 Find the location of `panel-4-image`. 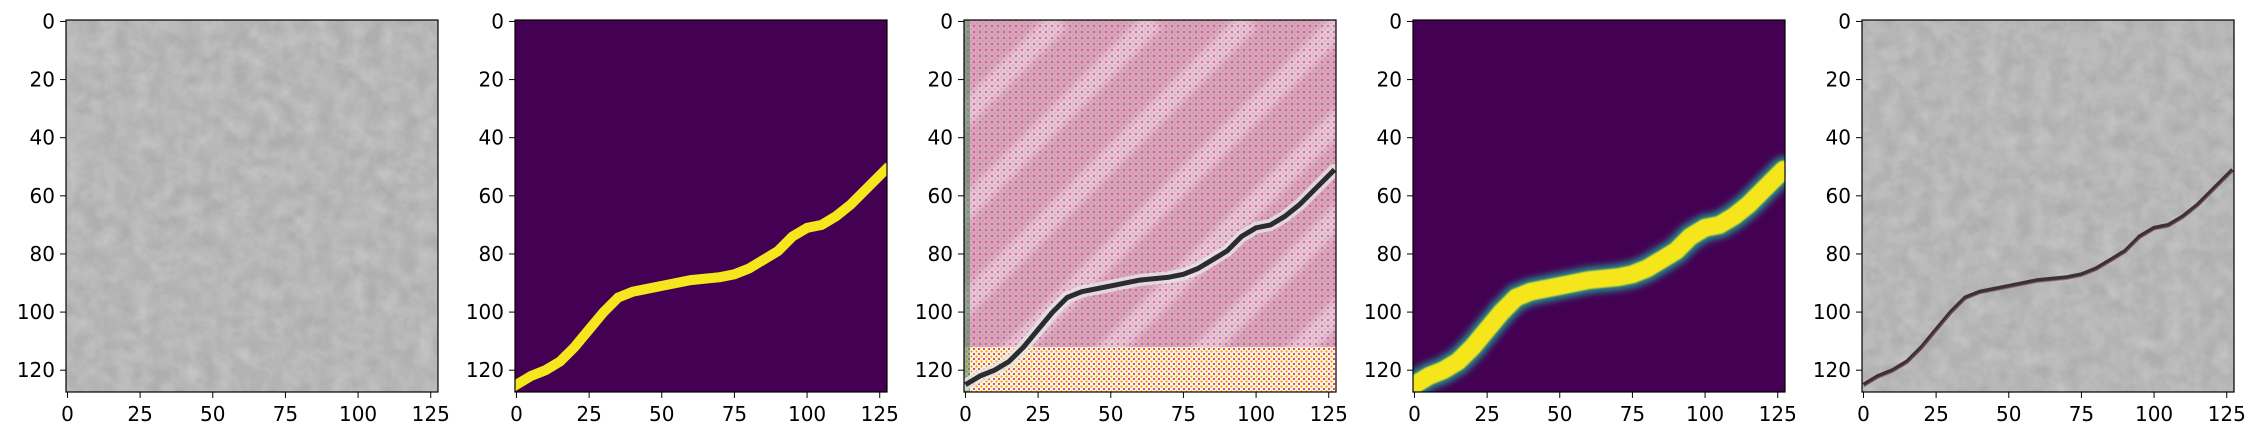

panel-4-image is located at coordinates (1599, 206).